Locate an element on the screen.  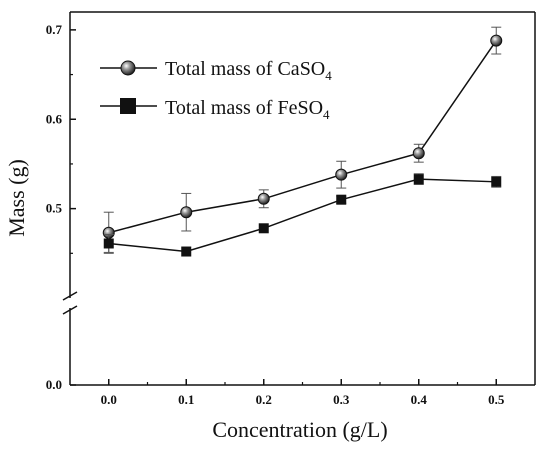
x-tick-label: 0.0 is located at coordinates (109, 399).